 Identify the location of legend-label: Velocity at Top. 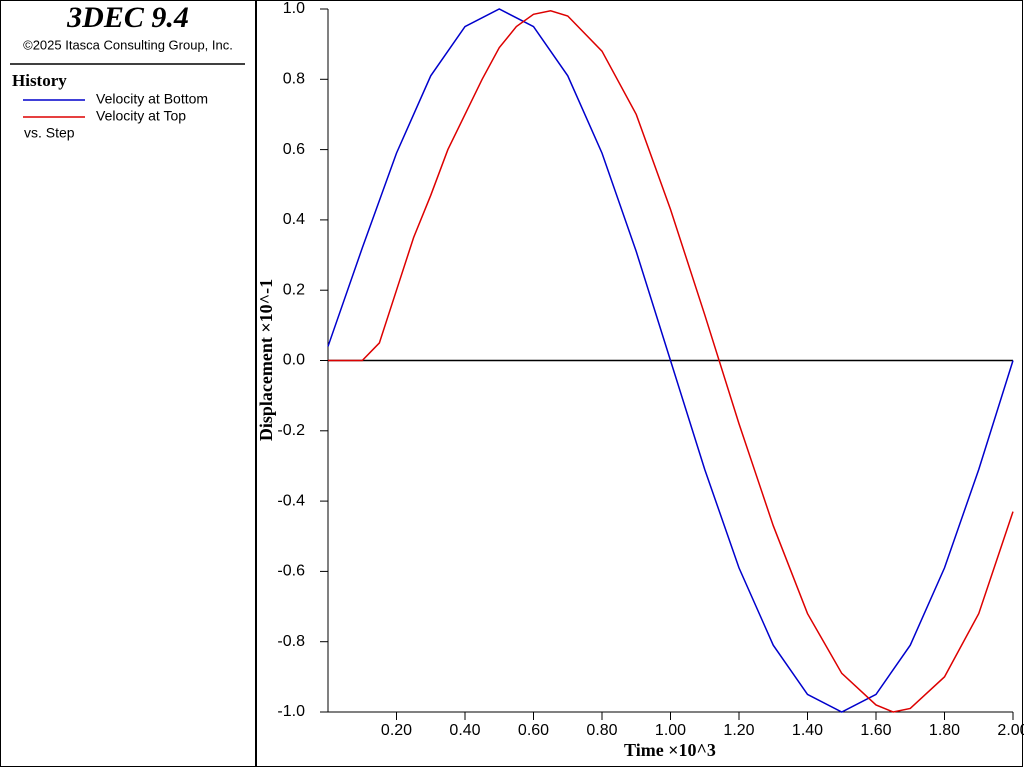
(141, 116).